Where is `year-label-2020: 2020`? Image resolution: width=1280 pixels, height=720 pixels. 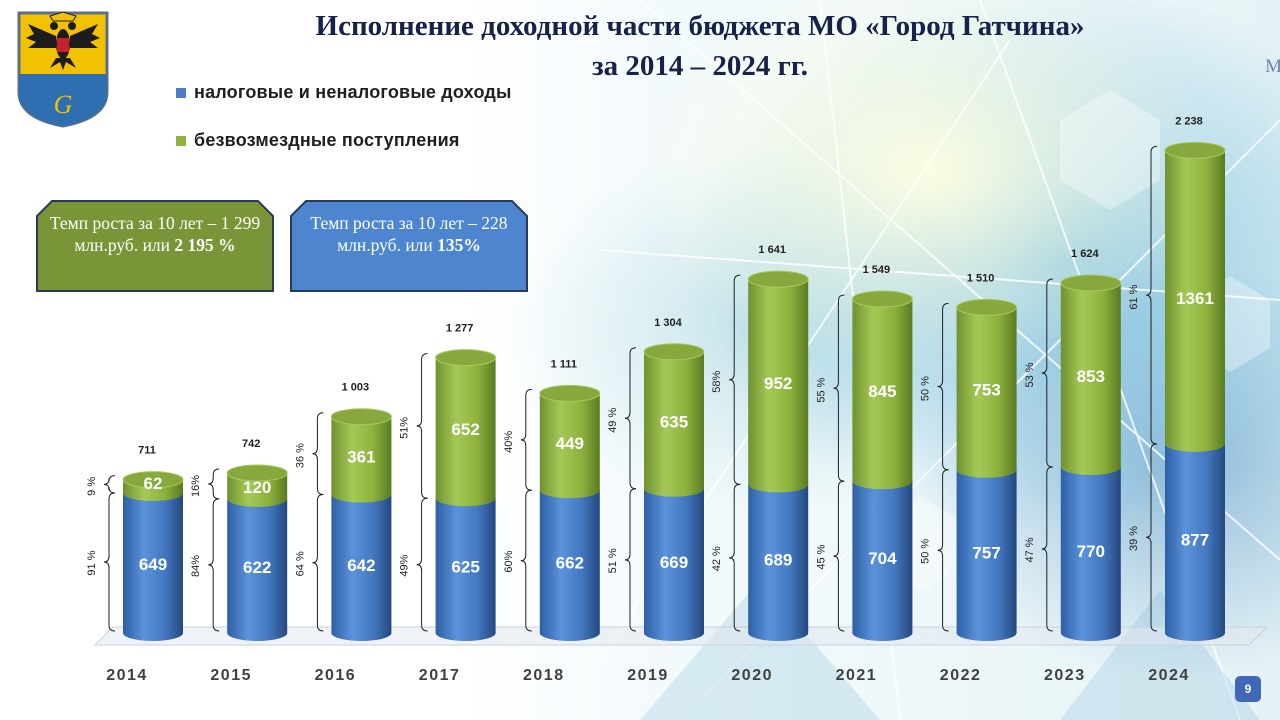
year-label-2020: 2020 is located at coordinates (752, 675).